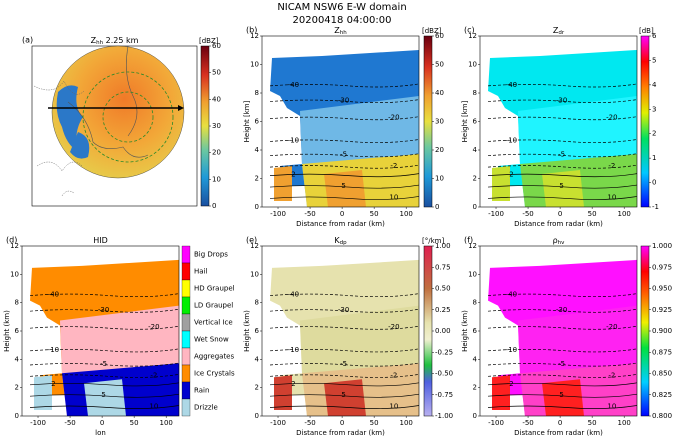 The image size is (685, 446). What do you see at coordinates (128, 117) in the screenshot?
I see `range-ring` at bounding box center [128, 117].